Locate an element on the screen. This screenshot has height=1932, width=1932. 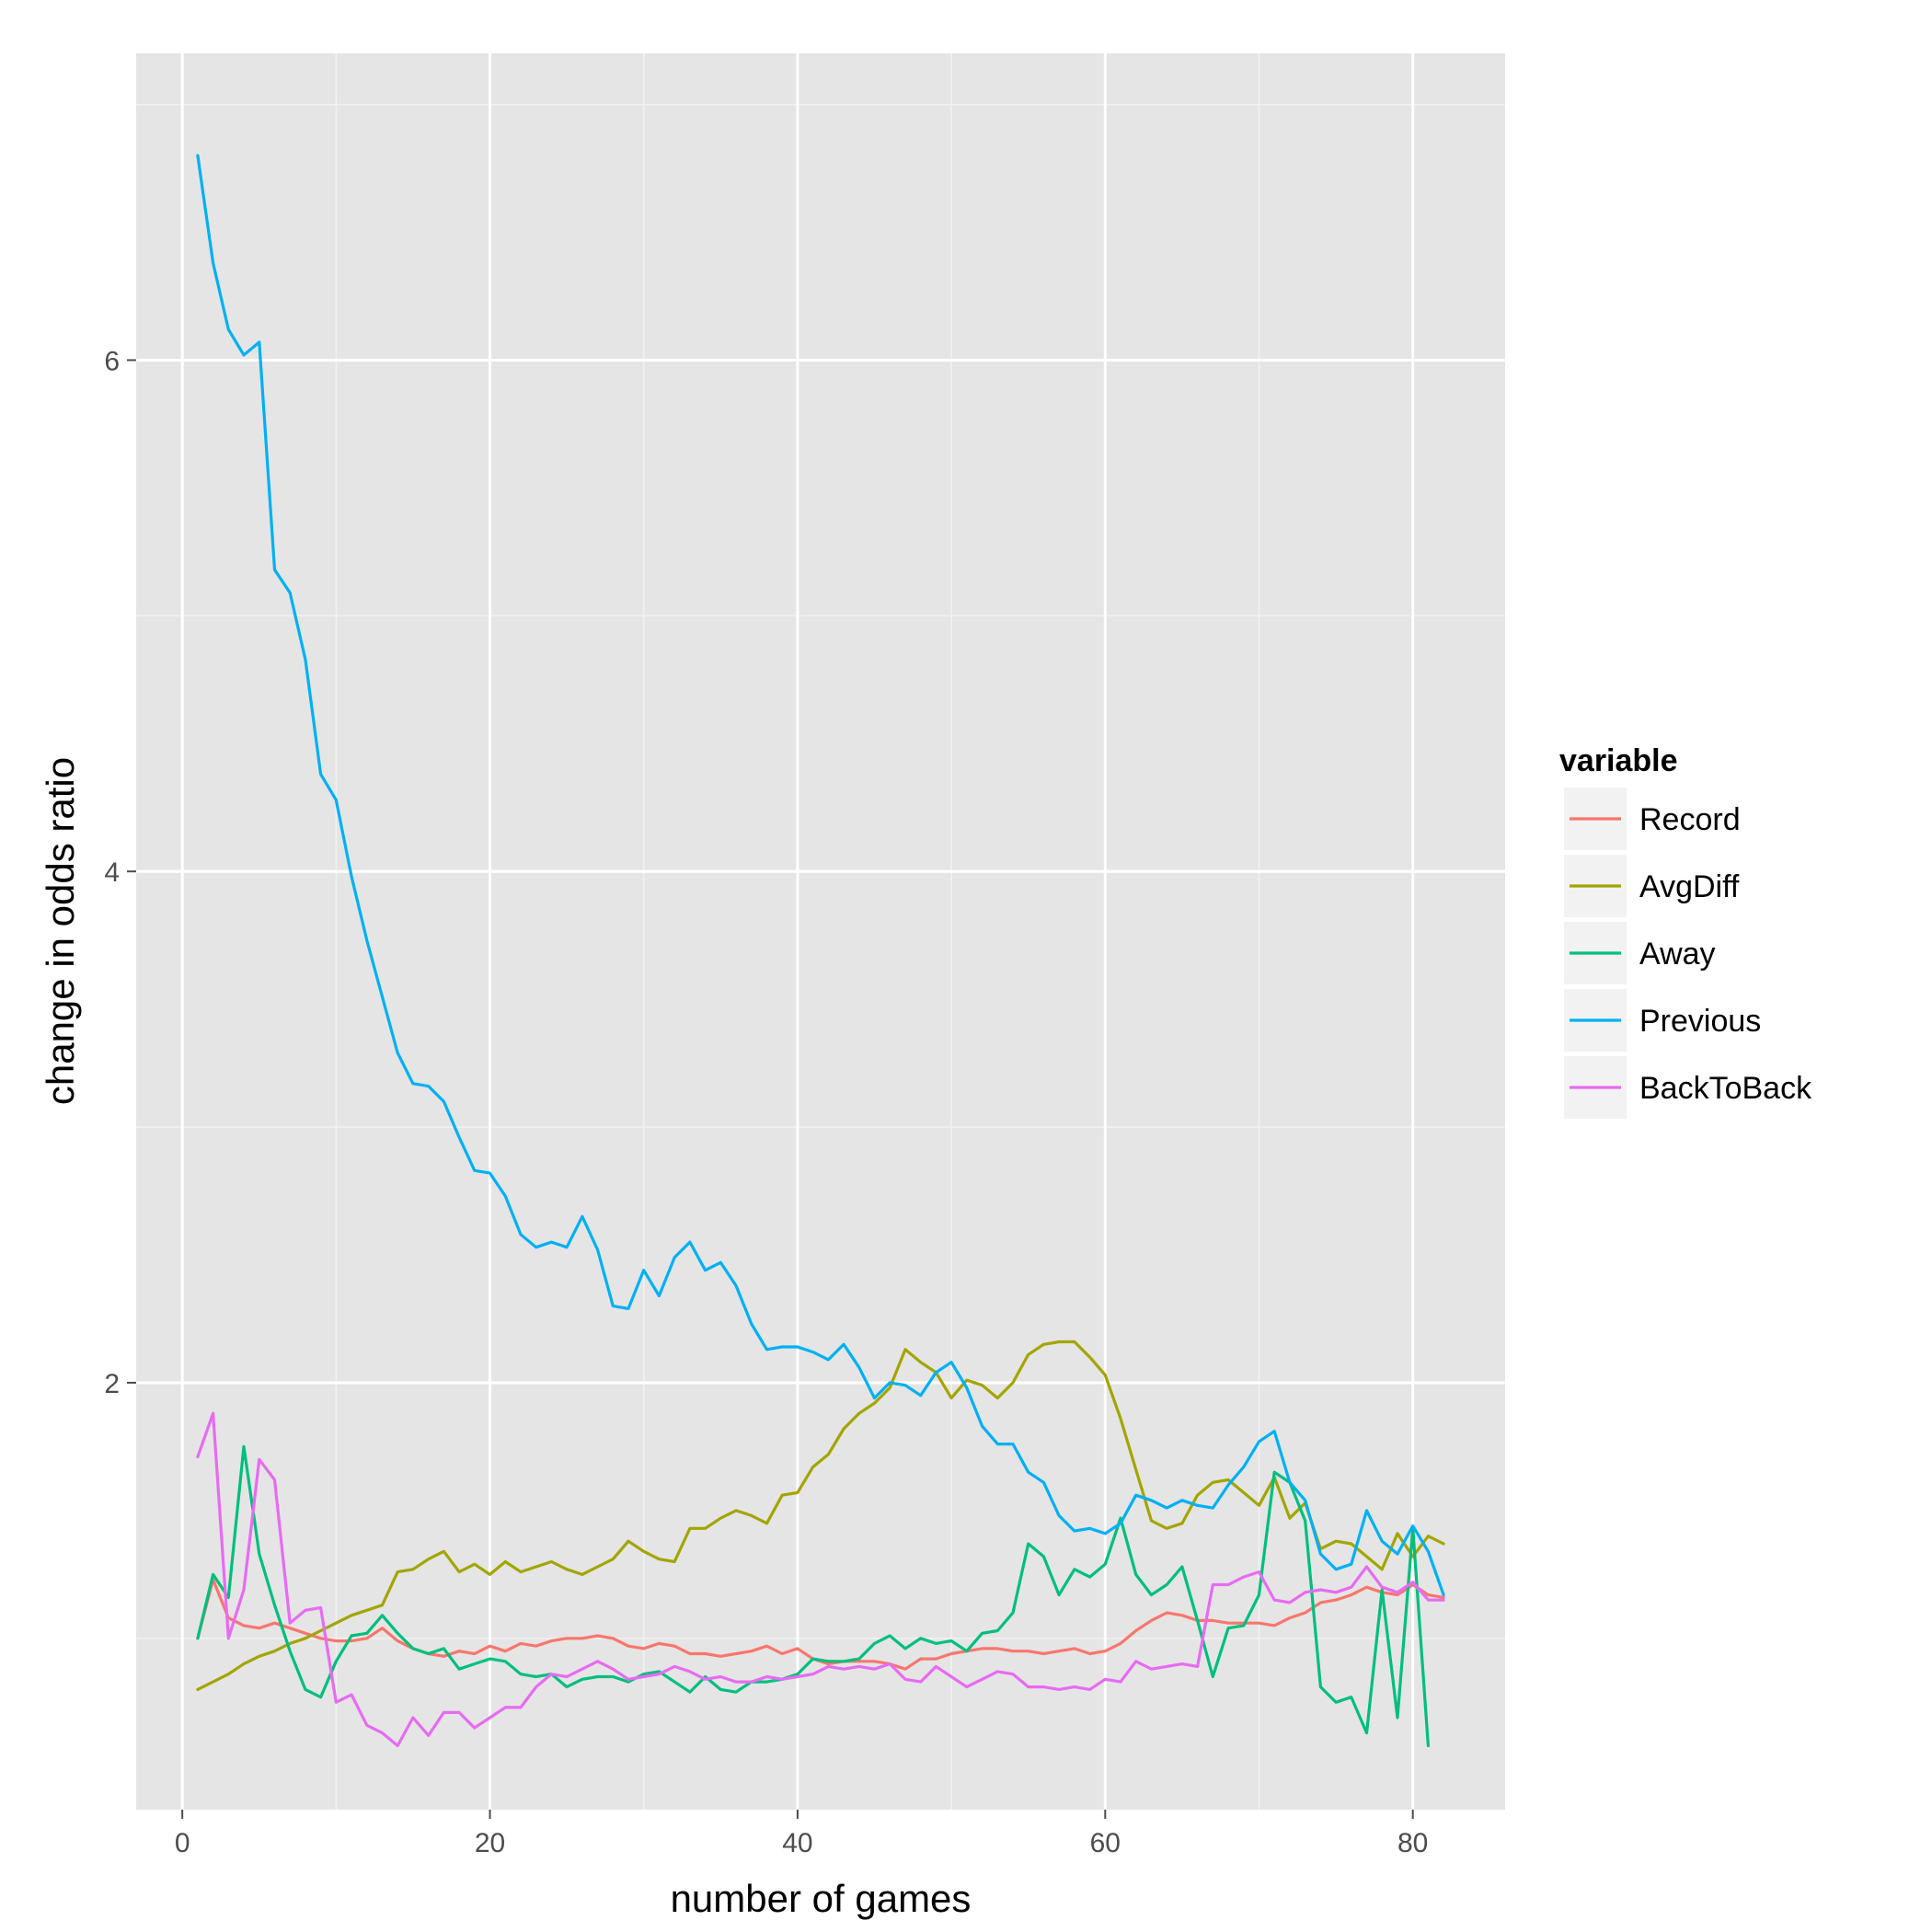
legend-item-avgdiff: AvgDiff is located at coordinates (1652, 886).